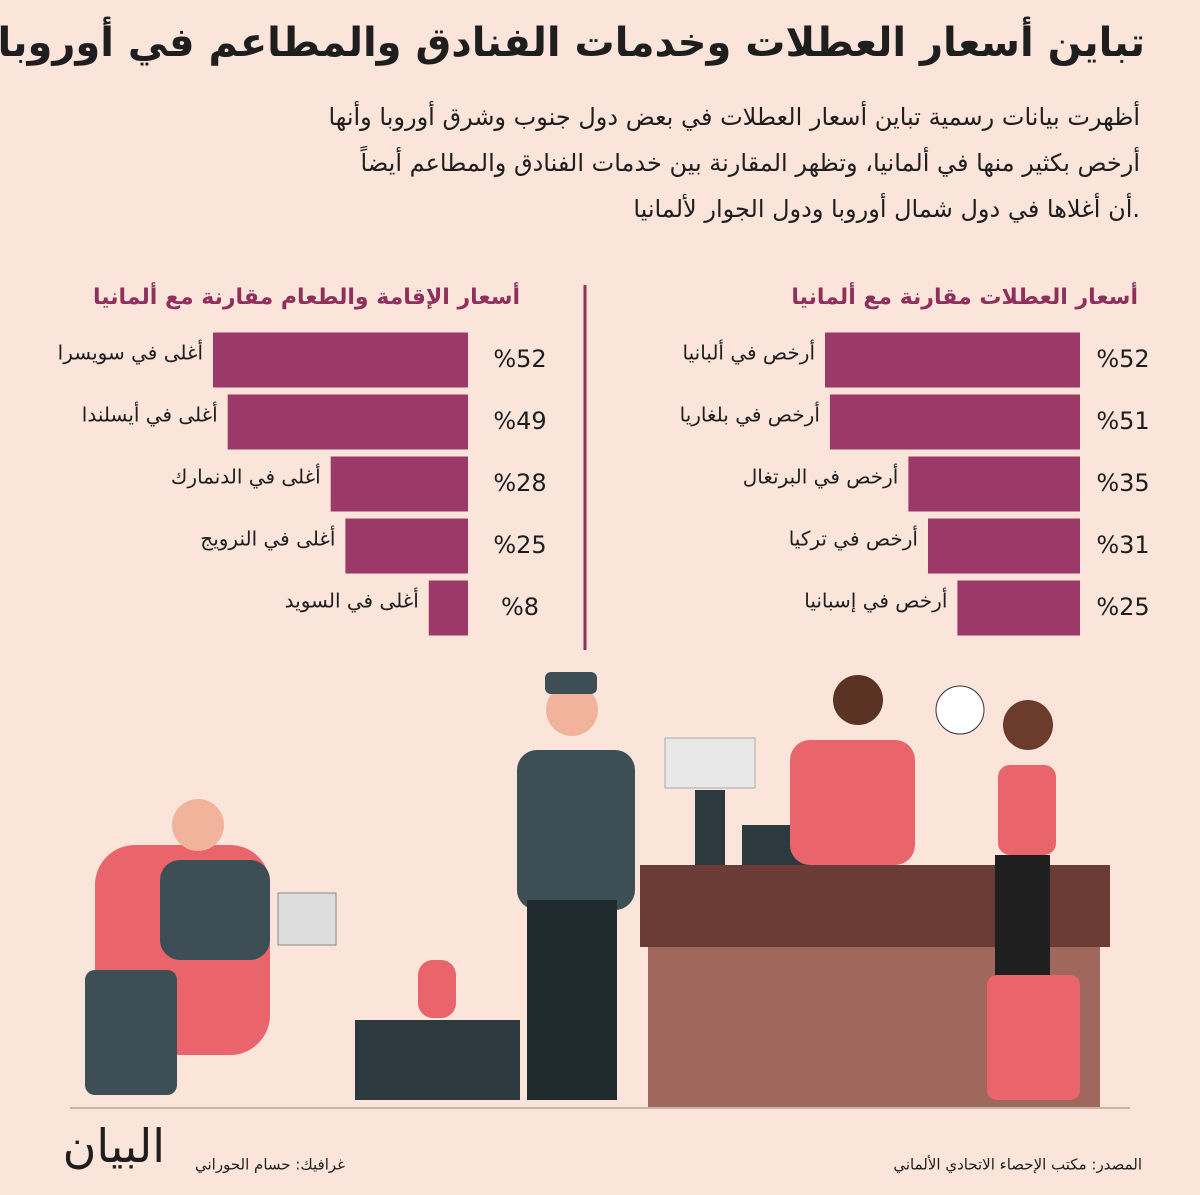 Image resolution: width=1200 pixels, height=1195 pixels. What do you see at coordinates (270, 1165) in the screenshot?
I see `credit: غرافيك: حسام الحوراني` at bounding box center [270, 1165].